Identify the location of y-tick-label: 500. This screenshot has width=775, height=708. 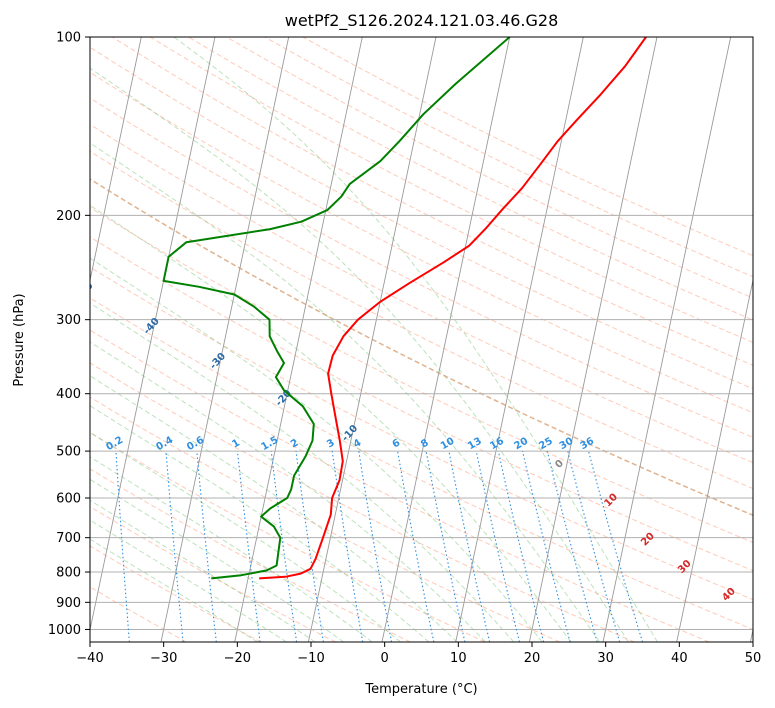
(68, 452).